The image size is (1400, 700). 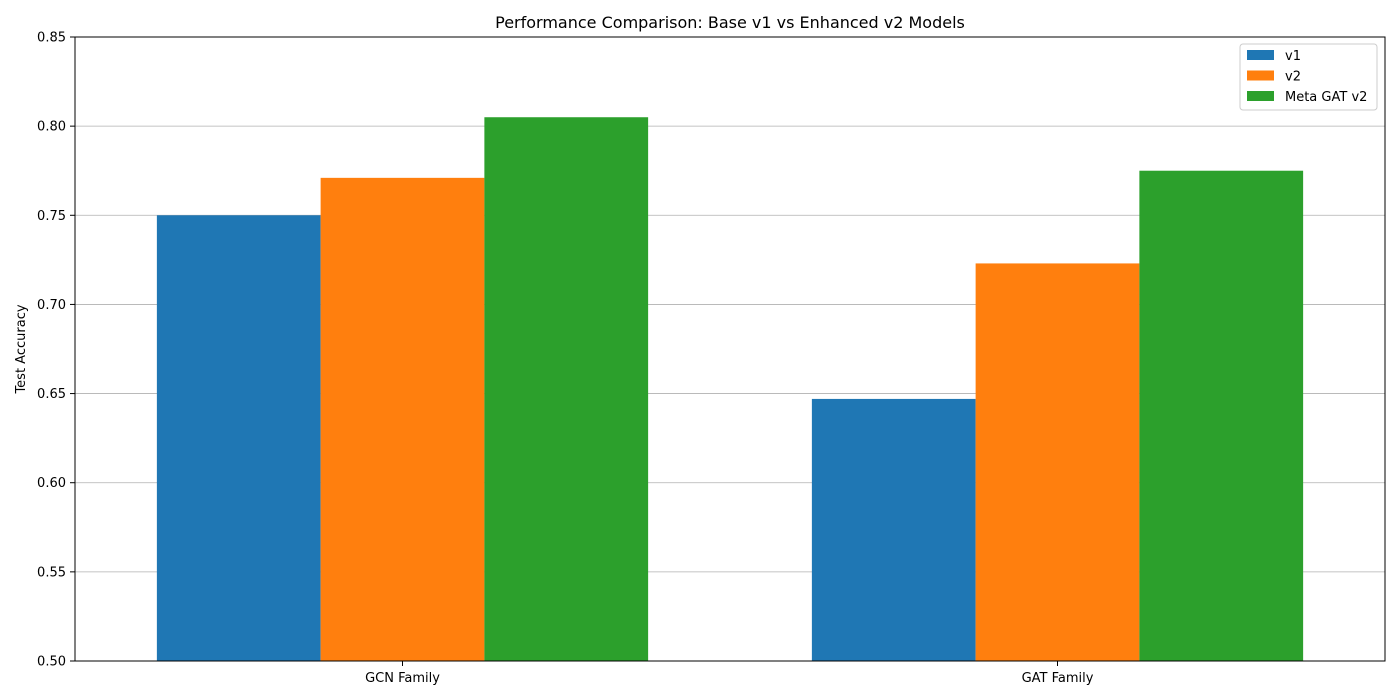 I want to click on y-tick-label: 0.75, so click(x=51, y=216).